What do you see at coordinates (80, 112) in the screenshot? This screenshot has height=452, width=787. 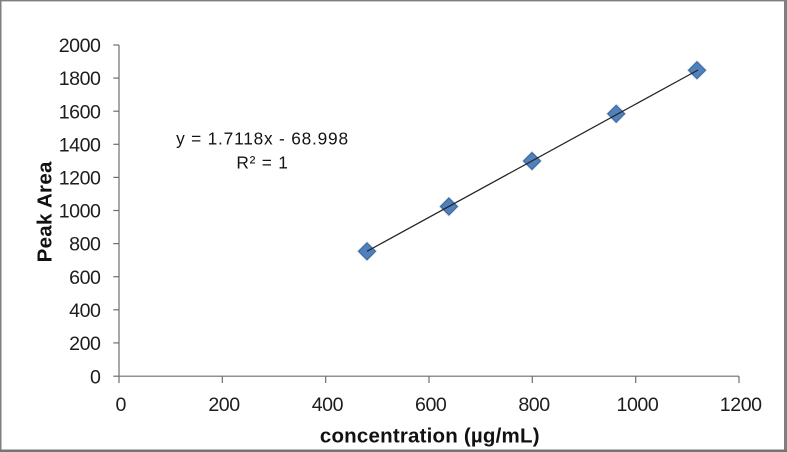 I see `svg-text: 1600` at bounding box center [80, 112].